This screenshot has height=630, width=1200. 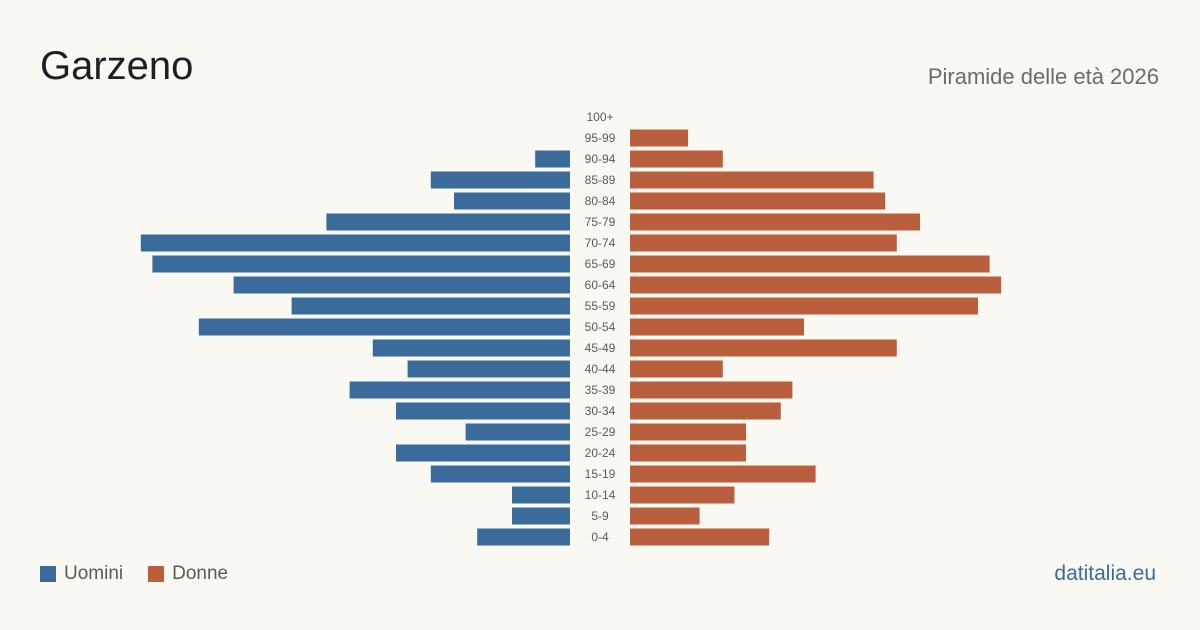 What do you see at coordinates (600, 138) in the screenshot?
I see `age-label-95-99: 95-99` at bounding box center [600, 138].